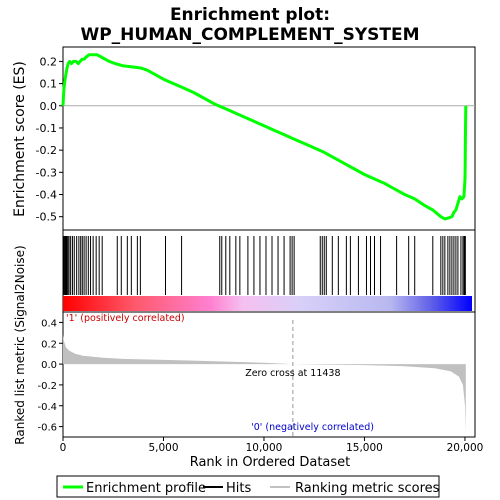 This screenshot has width=500, height=500. Describe the element at coordinates (49, 106) in the screenshot. I see `es-y-tick-label: 0.0` at that location.